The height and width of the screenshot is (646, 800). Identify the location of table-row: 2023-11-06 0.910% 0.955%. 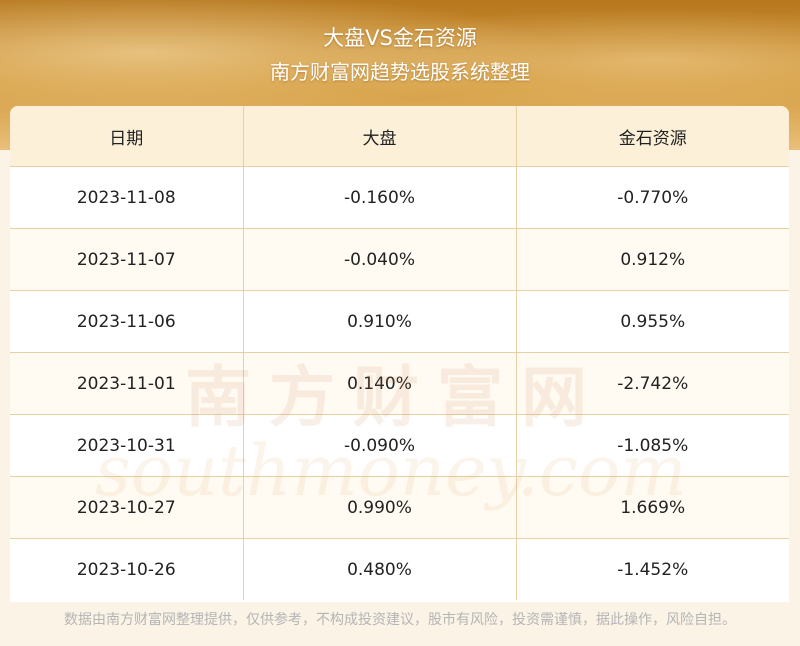
(399, 321).